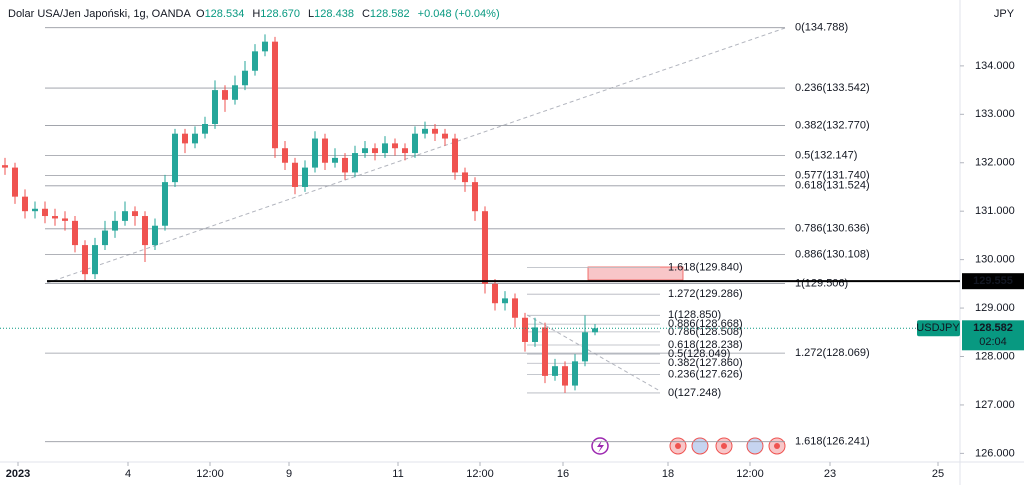 This screenshot has height=485, width=1024. What do you see at coordinates (995, 260) in the screenshot?
I see `y-tick-label: 130.000` at bounding box center [995, 260].